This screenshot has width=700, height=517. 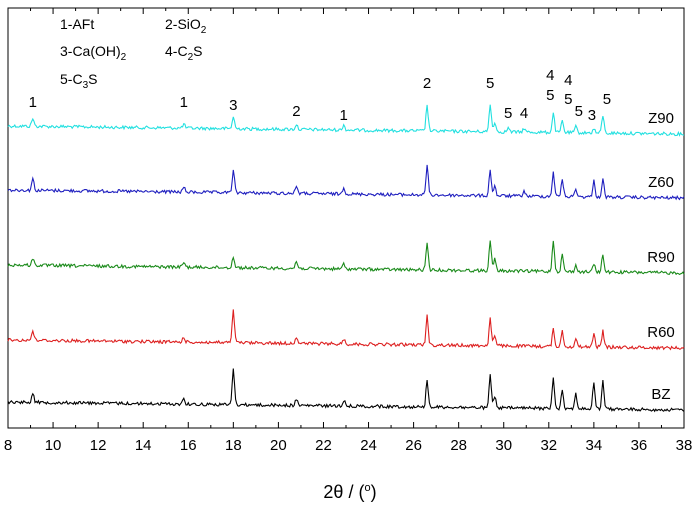 I want to click on x-axis-title: 2θ / (o), so click(x=349, y=492).